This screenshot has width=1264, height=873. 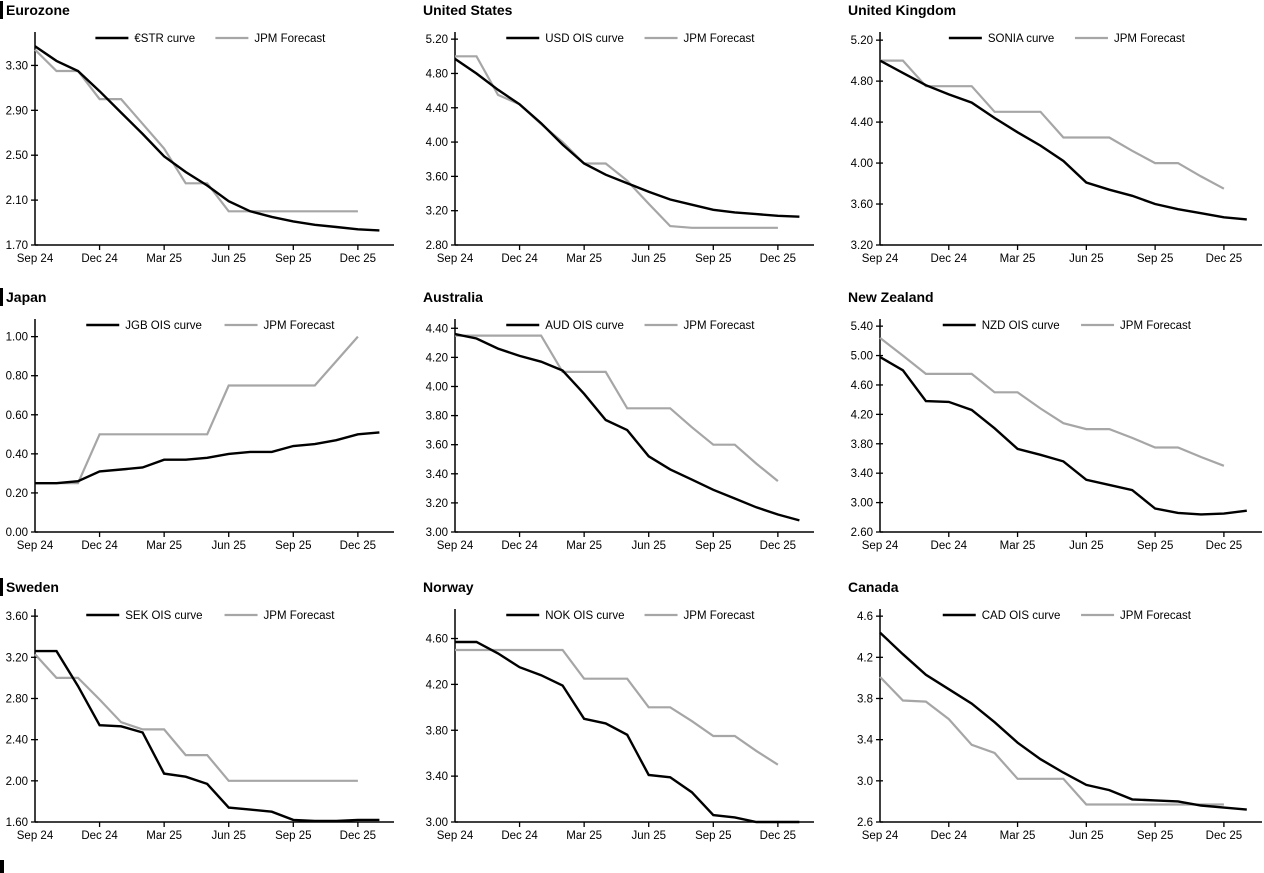 I want to click on chart-title: Eurozone, so click(x=38, y=10).